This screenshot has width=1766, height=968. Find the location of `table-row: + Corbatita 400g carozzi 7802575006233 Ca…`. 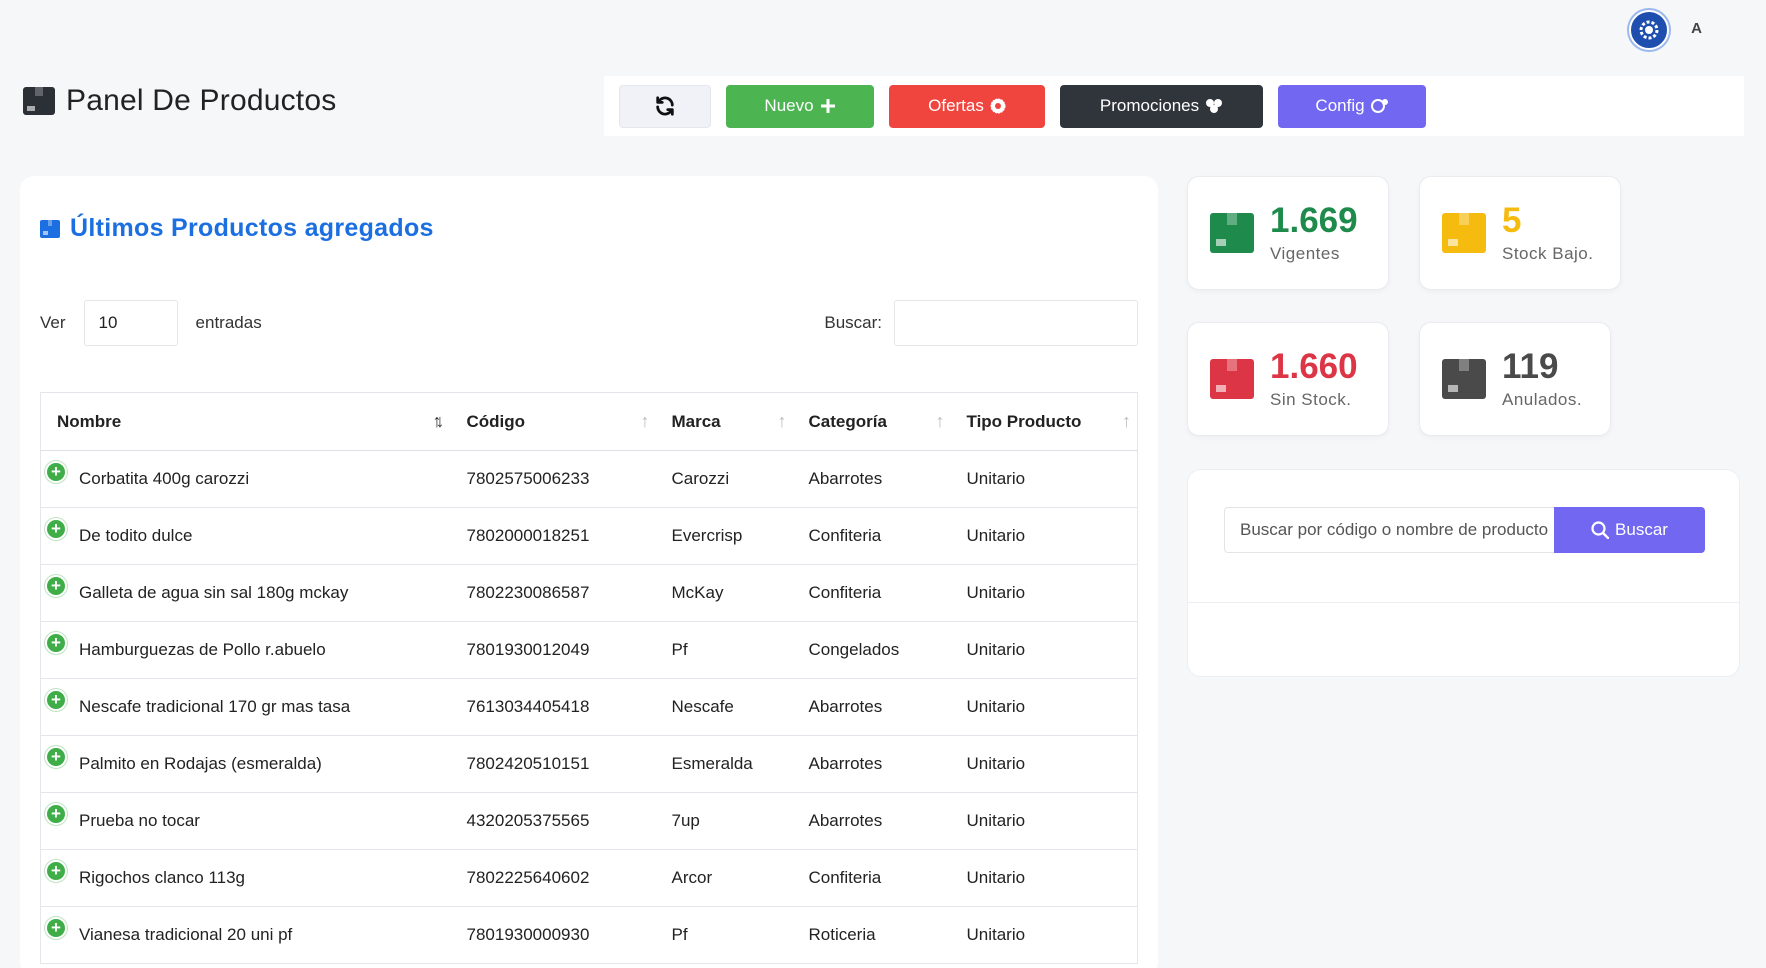

table-row: + Corbatita 400g carozzi 7802575006233 Ca… is located at coordinates (589, 479).